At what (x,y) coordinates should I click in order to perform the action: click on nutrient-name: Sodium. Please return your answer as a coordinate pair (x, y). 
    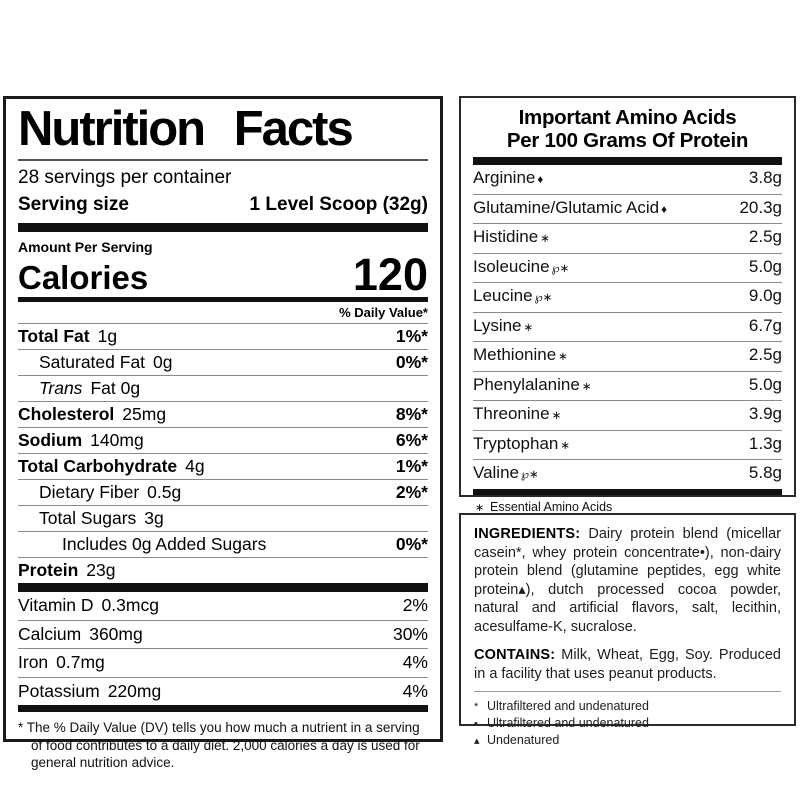
    Looking at the image, I should click on (50, 440).